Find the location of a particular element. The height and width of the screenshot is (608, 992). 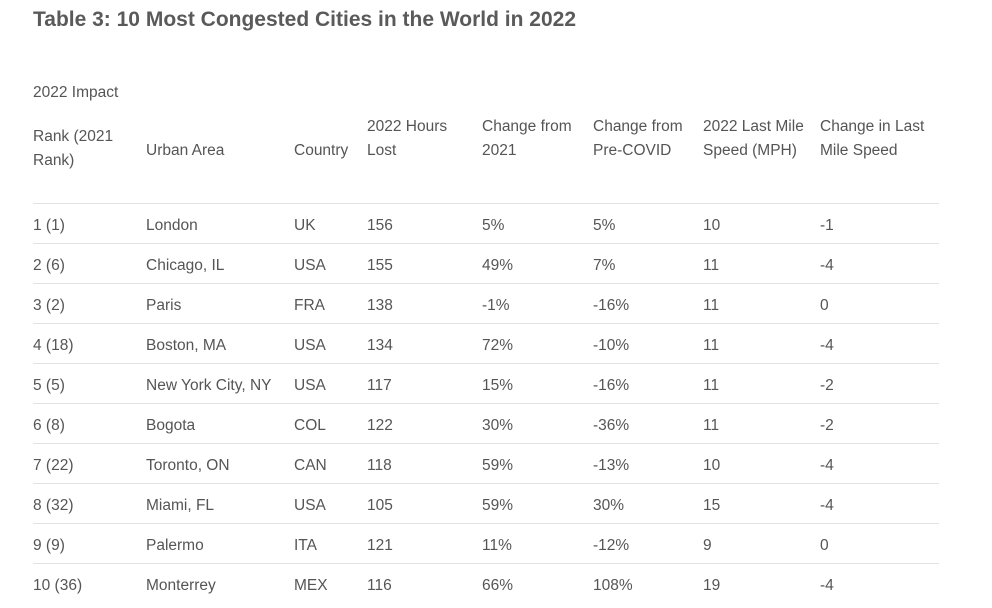

table-row: 3 (2) Paris FRA 138 -1% -16% 11 0 is located at coordinates (486, 303).